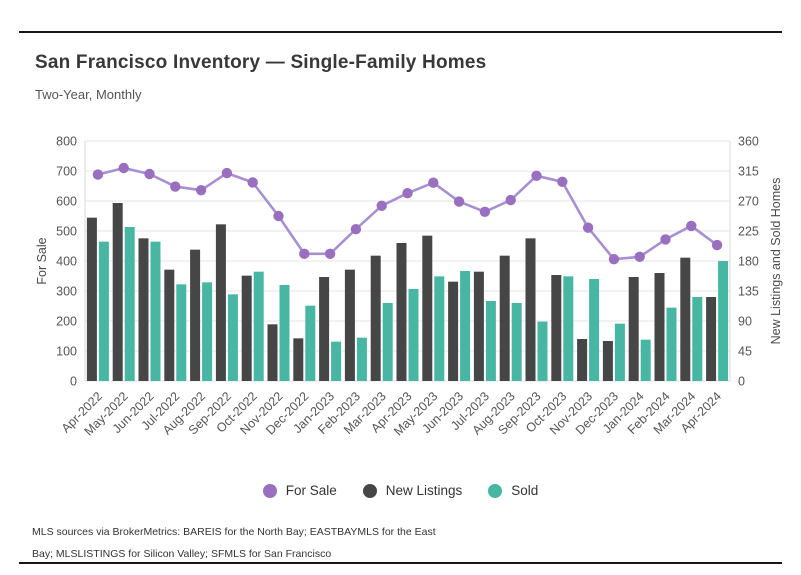 This screenshot has height=575, width=801. Describe the element at coordinates (407, 213) in the screenshot. I see `for-sale-line` at that location.